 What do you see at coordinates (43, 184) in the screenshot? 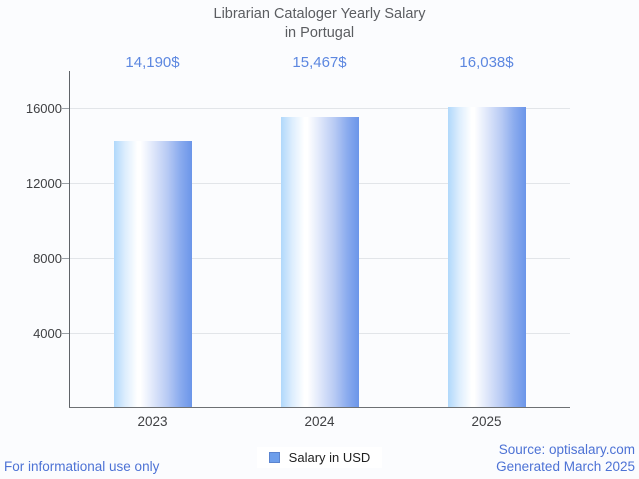
I see `y-axis-label: 12000` at bounding box center [43, 184].